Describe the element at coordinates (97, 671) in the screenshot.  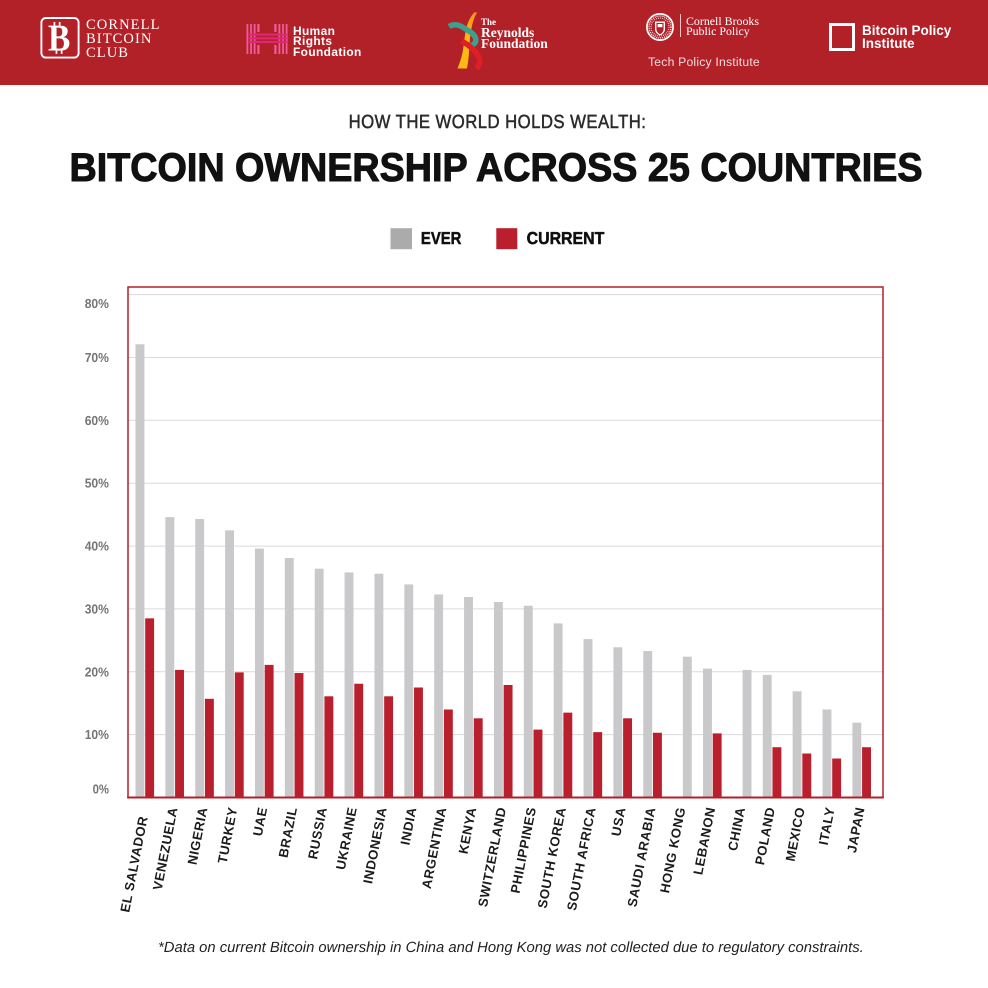
I see `svg-text: 20%` at that location.